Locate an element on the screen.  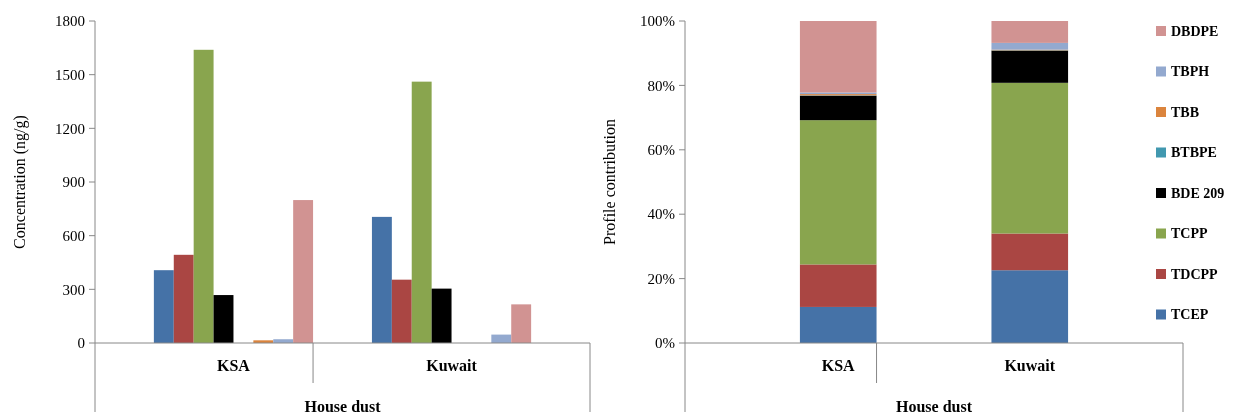
y-tick-label: 40% is located at coordinates (661, 214).